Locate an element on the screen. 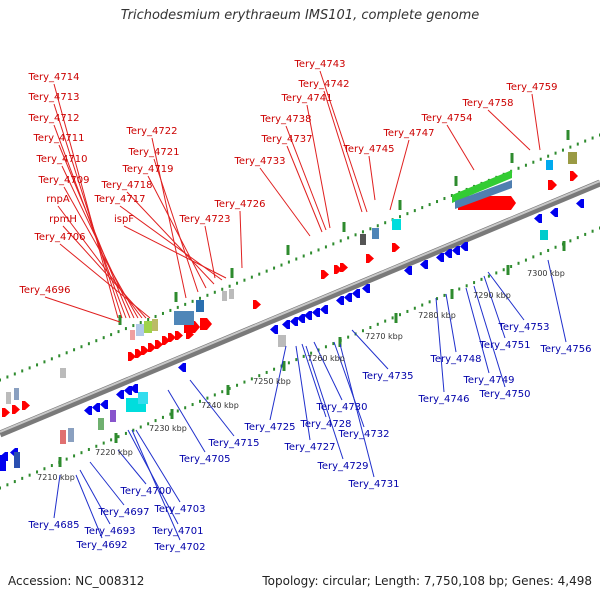 The height and width of the screenshot is (600, 600). forward-gene-label: ispF is located at coordinates (124, 219).